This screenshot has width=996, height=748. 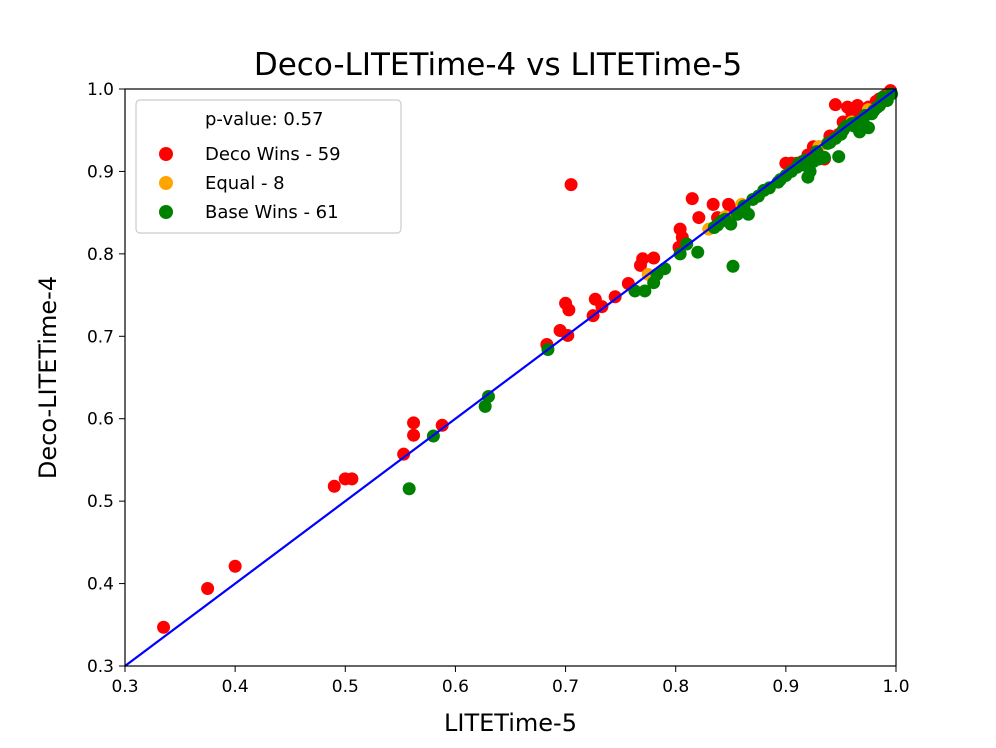 What do you see at coordinates (675, 687) in the screenshot?
I see `x-tick-label: 0.8` at bounding box center [675, 687].